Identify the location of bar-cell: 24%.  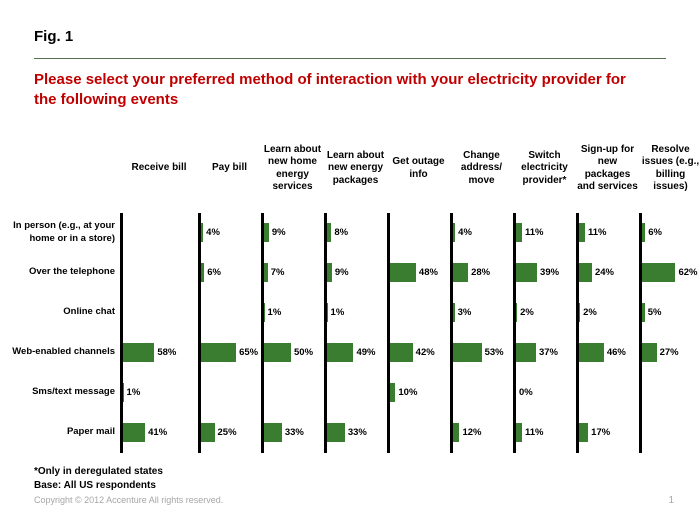
(609, 273).